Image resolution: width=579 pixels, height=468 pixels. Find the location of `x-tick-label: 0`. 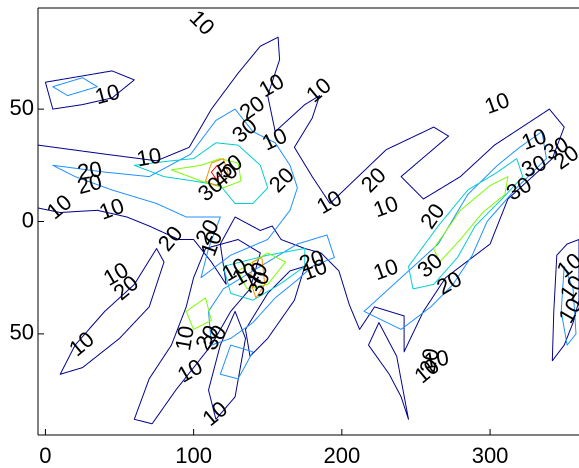

x-tick-label: 0 is located at coordinates (45, 455).